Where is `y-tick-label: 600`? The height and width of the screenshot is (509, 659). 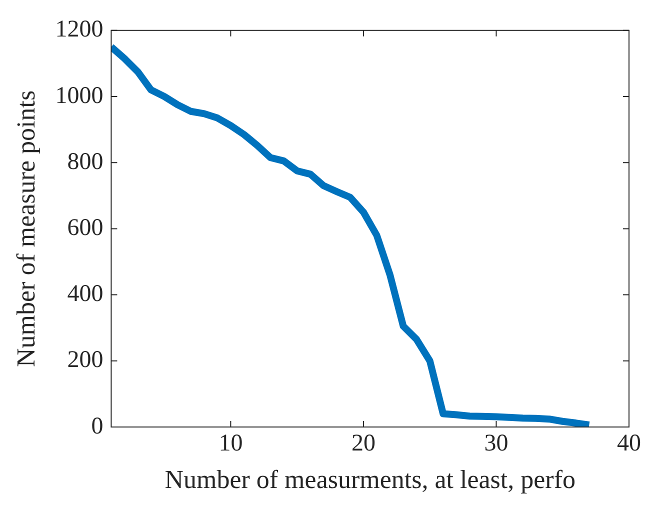
y-tick-label: 600 is located at coordinates (85, 227).